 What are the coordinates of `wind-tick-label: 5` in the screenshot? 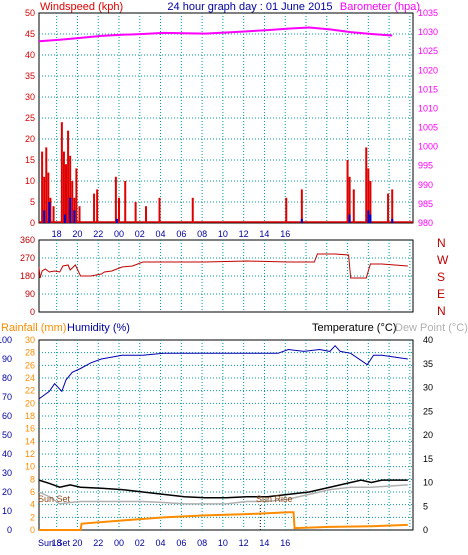 It's located at (32, 202).